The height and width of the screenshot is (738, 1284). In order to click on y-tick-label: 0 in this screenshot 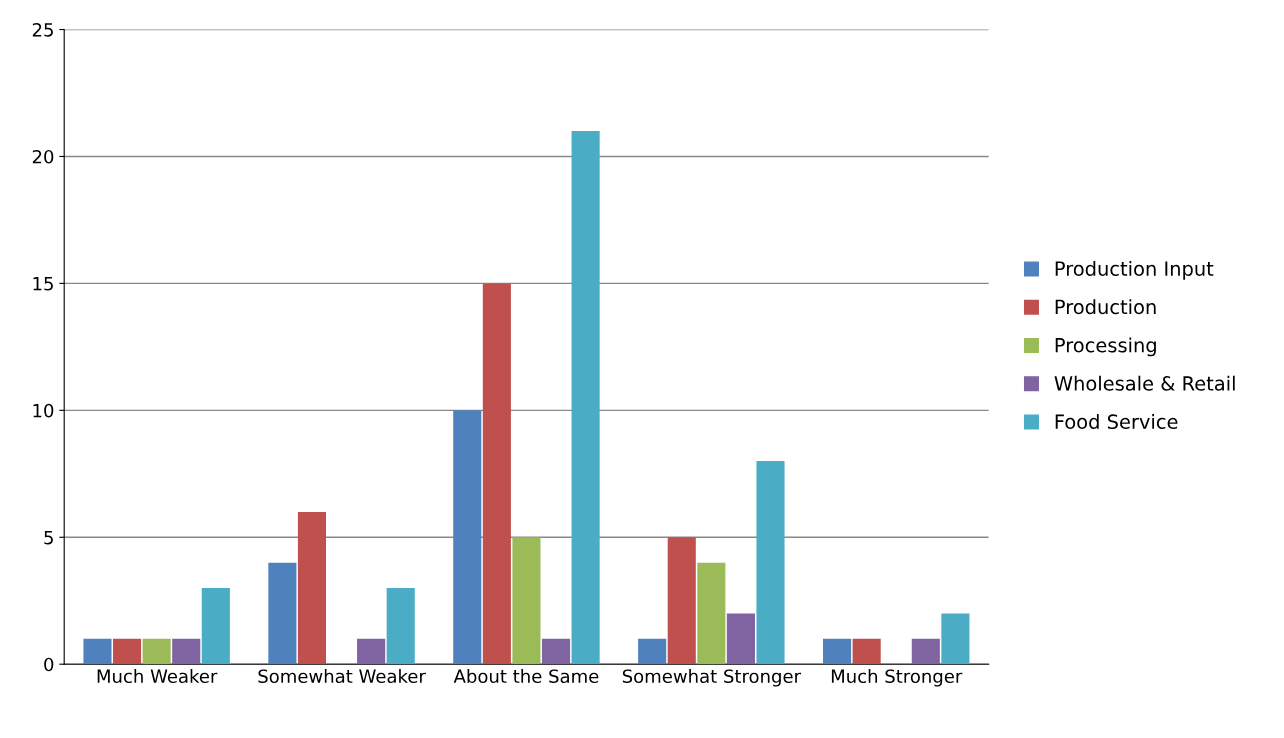, I will do `click(49, 664)`.